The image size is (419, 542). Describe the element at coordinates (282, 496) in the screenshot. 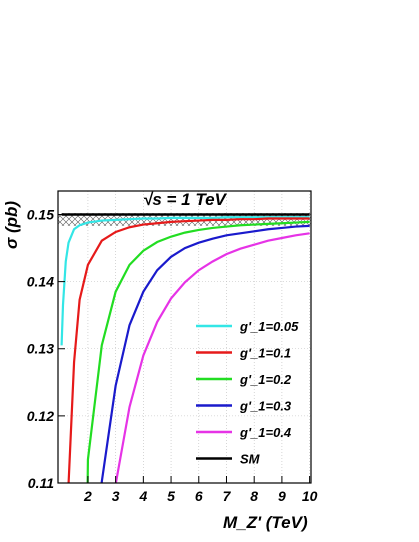

I see `x-tick-label: 9` at that location.